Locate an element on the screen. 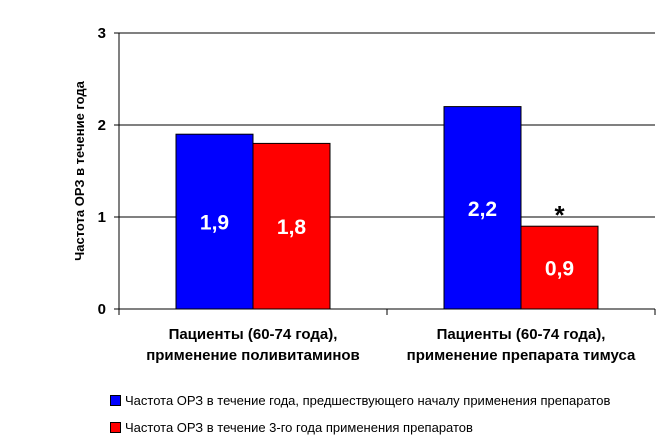 The width and height of the screenshot is (672, 448). legend-swatch-red is located at coordinates (115, 427).